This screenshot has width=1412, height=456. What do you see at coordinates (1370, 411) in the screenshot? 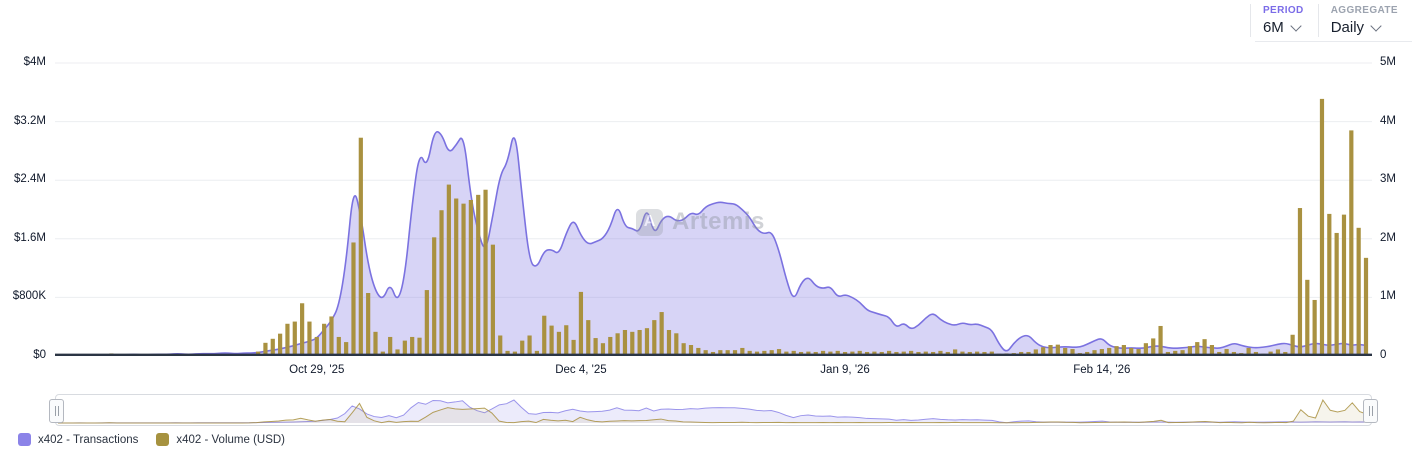
I see `minimap-right-handle` at bounding box center [1370, 411].